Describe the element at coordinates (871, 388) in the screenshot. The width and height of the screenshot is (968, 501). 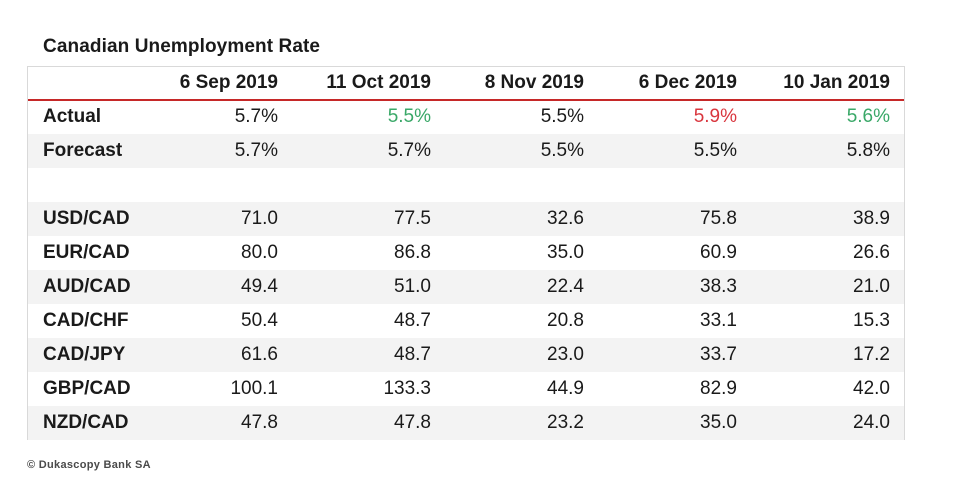
I see `table-cell: 42.0` at that location.